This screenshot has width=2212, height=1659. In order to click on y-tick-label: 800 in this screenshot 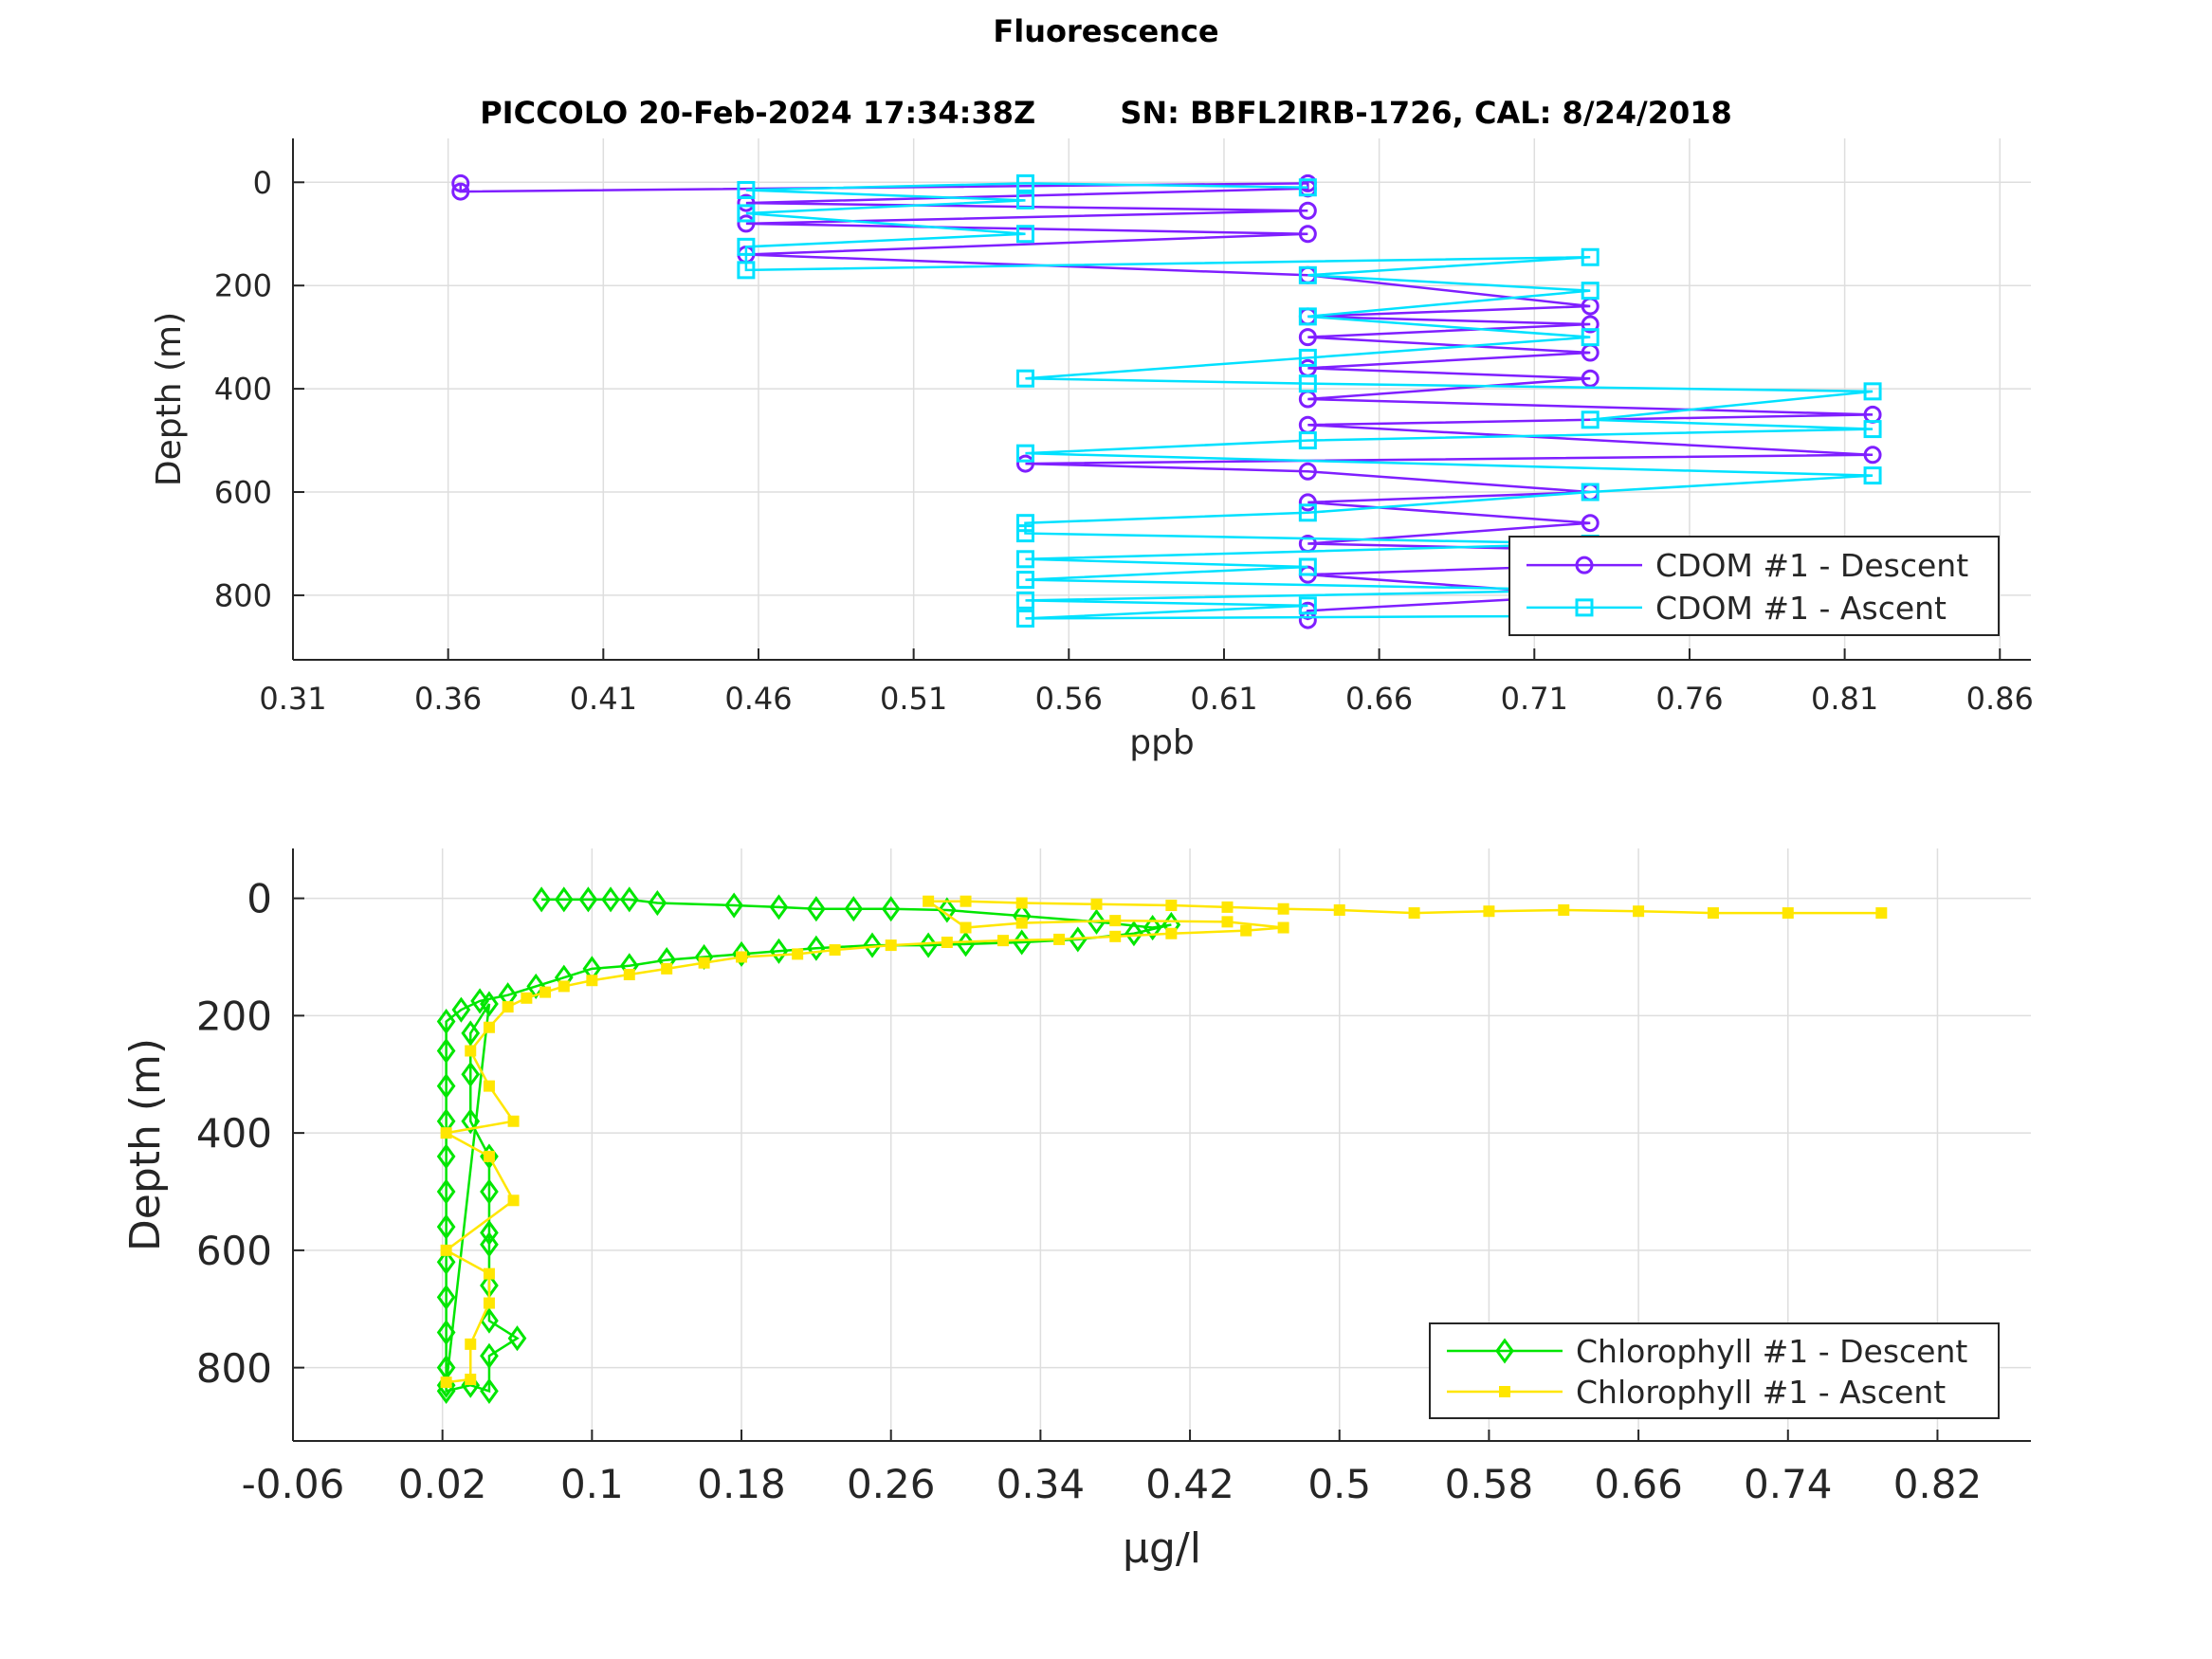, I will do `click(243, 595)`.